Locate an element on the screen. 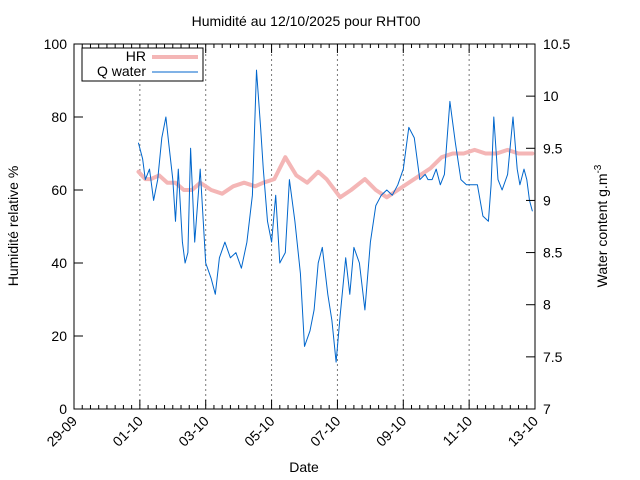  legend: HR Q water is located at coordinates (142, 64).